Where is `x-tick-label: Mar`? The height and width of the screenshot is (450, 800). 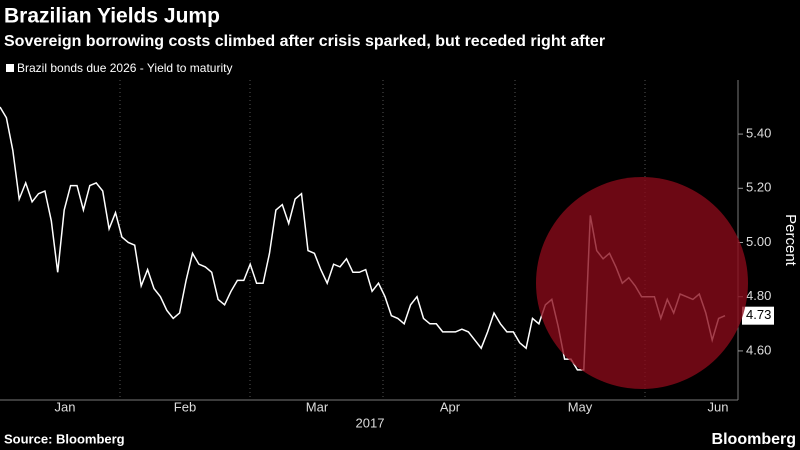
x-tick-label: Mar is located at coordinates (317, 406).